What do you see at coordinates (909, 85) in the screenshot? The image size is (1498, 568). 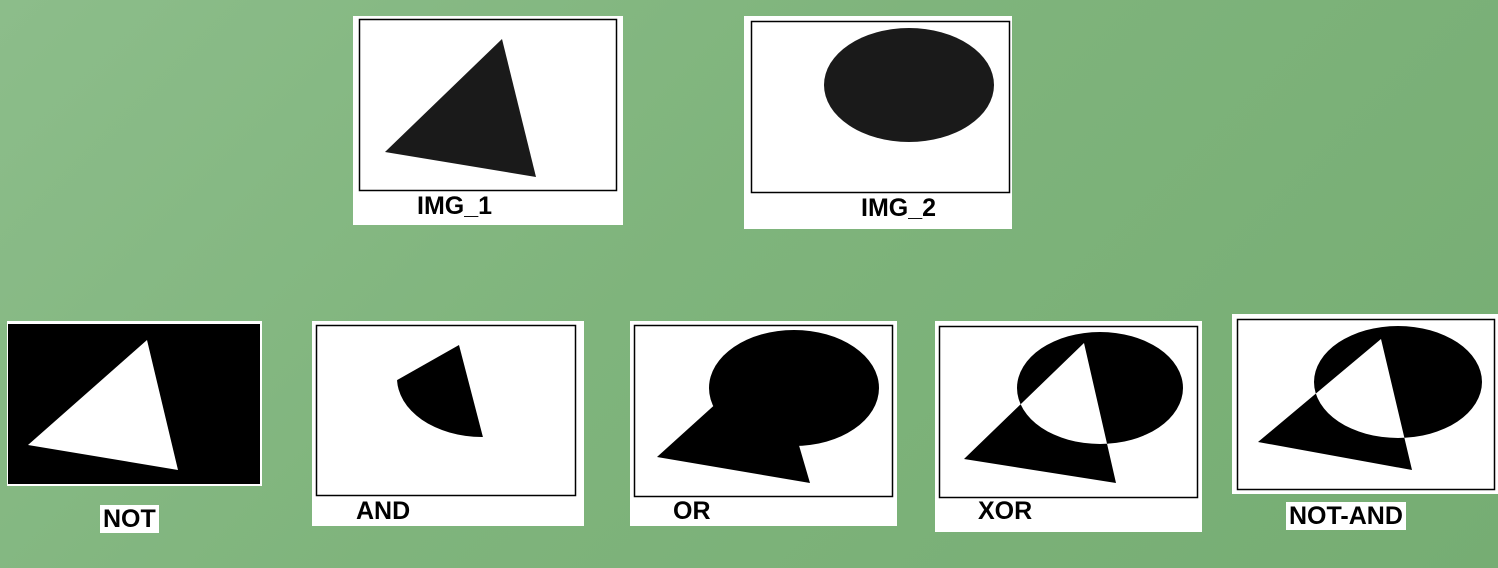 I see `ellipse-shape` at bounding box center [909, 85].